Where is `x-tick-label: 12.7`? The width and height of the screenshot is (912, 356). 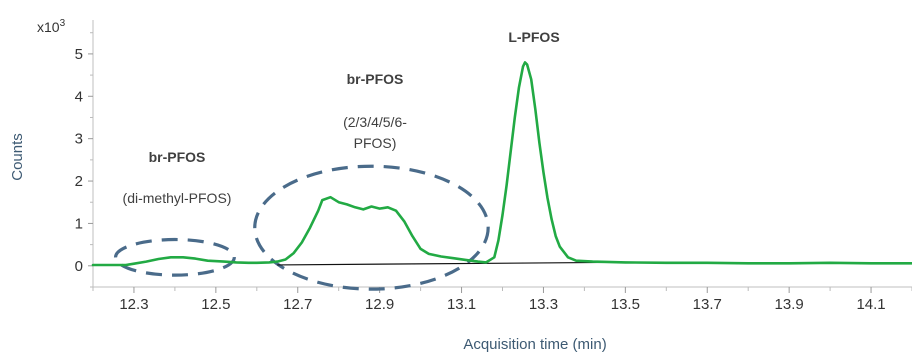 x-tick-label: 12.7 is located at coordinates (297, 304).